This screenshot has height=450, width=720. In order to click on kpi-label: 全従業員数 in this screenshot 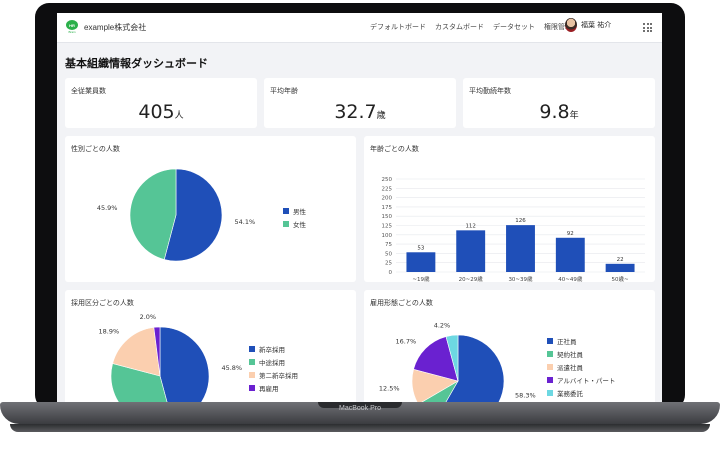, I will do `click(88, 91)`.